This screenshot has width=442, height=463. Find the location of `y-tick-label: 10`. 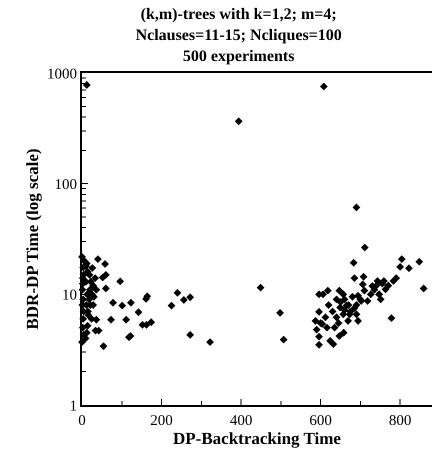

y-tick-label: 10 is located at coordinates (69, 296).